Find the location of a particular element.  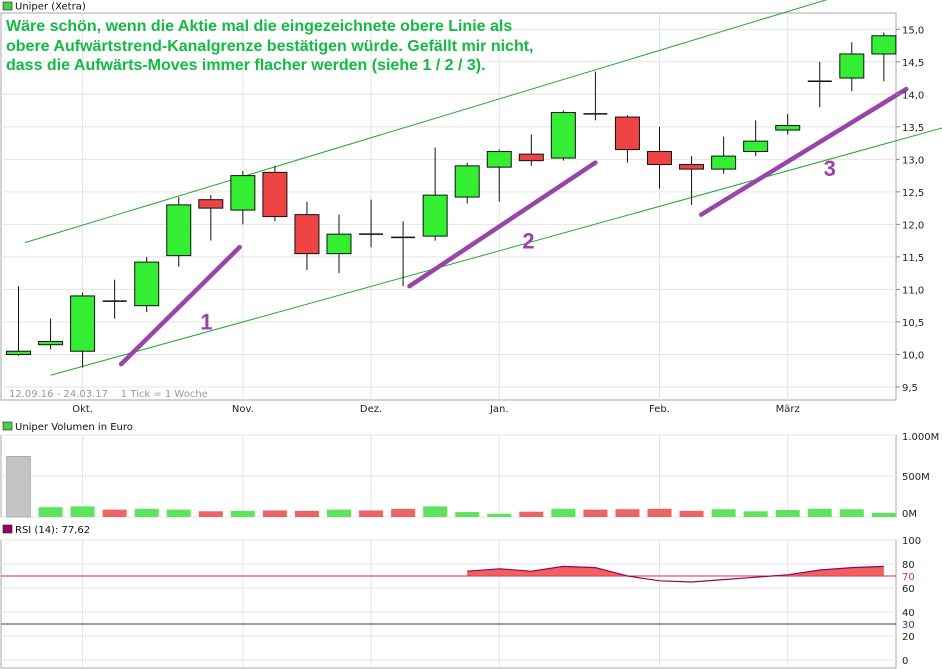

volume-bars is located at coordinates (451, 487).